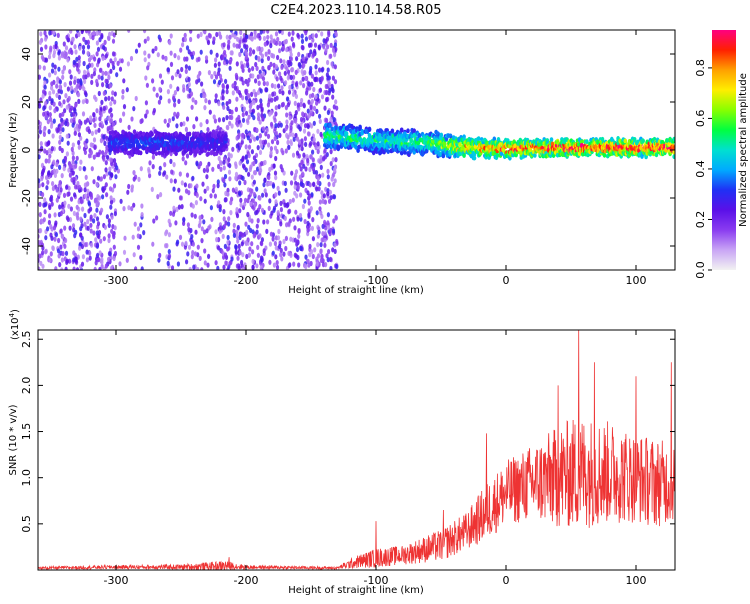 The width and height of the screenshot is (750, 604). I want to click on spectrogram-x-axis-label: Height of straight line (km), so click(356, 290).